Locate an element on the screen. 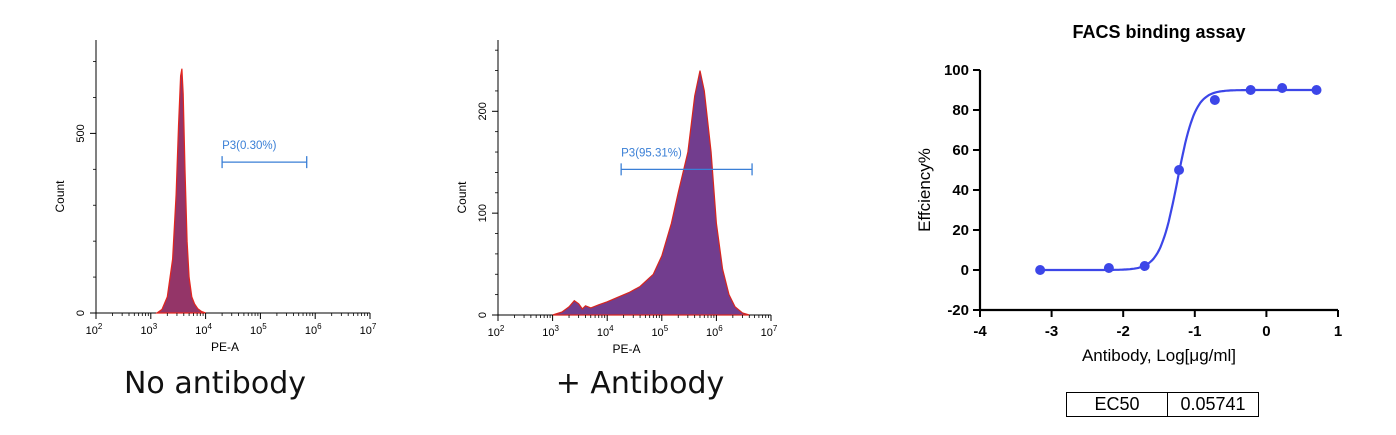 The width and height of the screenshot is (1396, 435). ec50-label: EC50 is located at coordinates (1117, 404).